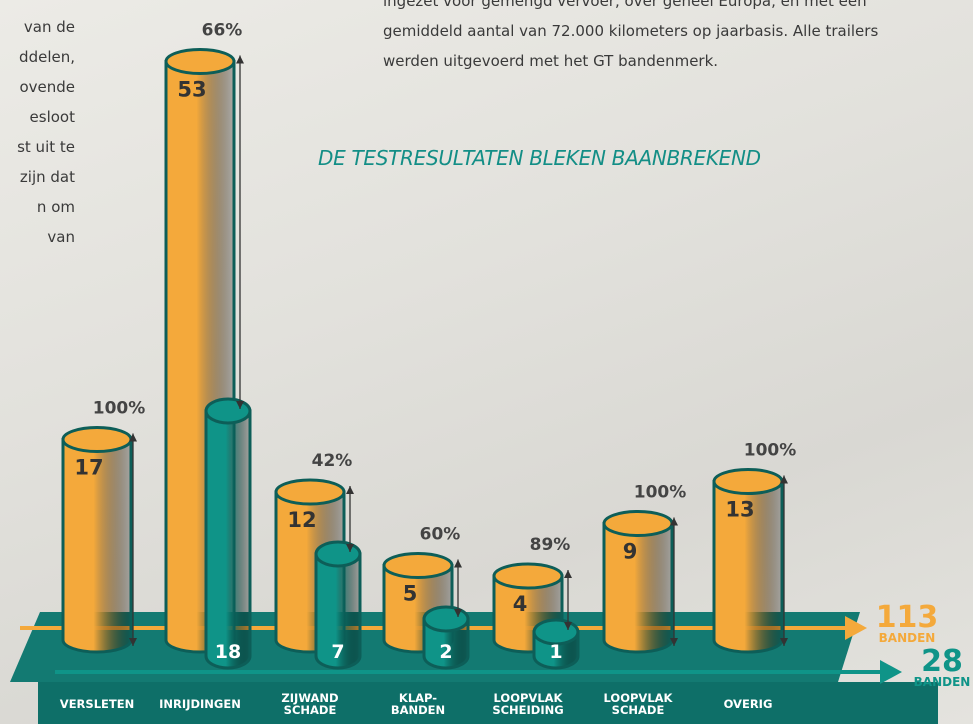 The image size is (973, 724). What do you see at coordinates (332, 461) in the screenshot?
I see `percentage-label: 42%` at bounding box center [332, 461].